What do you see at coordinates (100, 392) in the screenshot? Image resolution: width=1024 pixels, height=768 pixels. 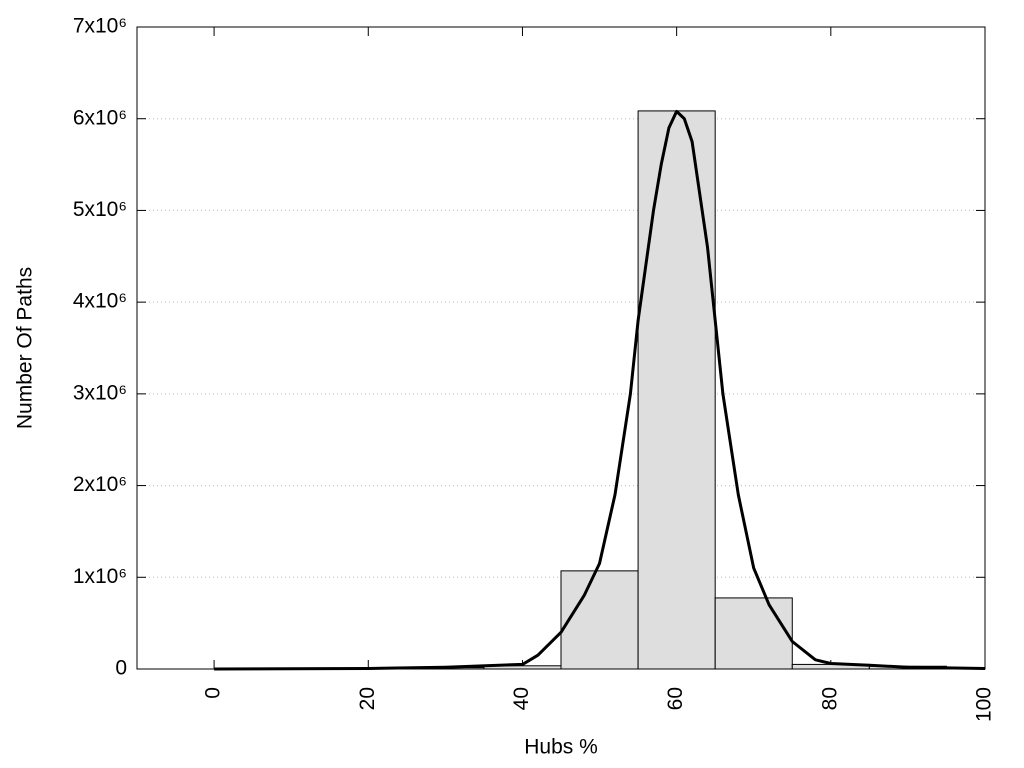 I see `y-tick-label: 3x10⁶` at bounding box center [100, 392].